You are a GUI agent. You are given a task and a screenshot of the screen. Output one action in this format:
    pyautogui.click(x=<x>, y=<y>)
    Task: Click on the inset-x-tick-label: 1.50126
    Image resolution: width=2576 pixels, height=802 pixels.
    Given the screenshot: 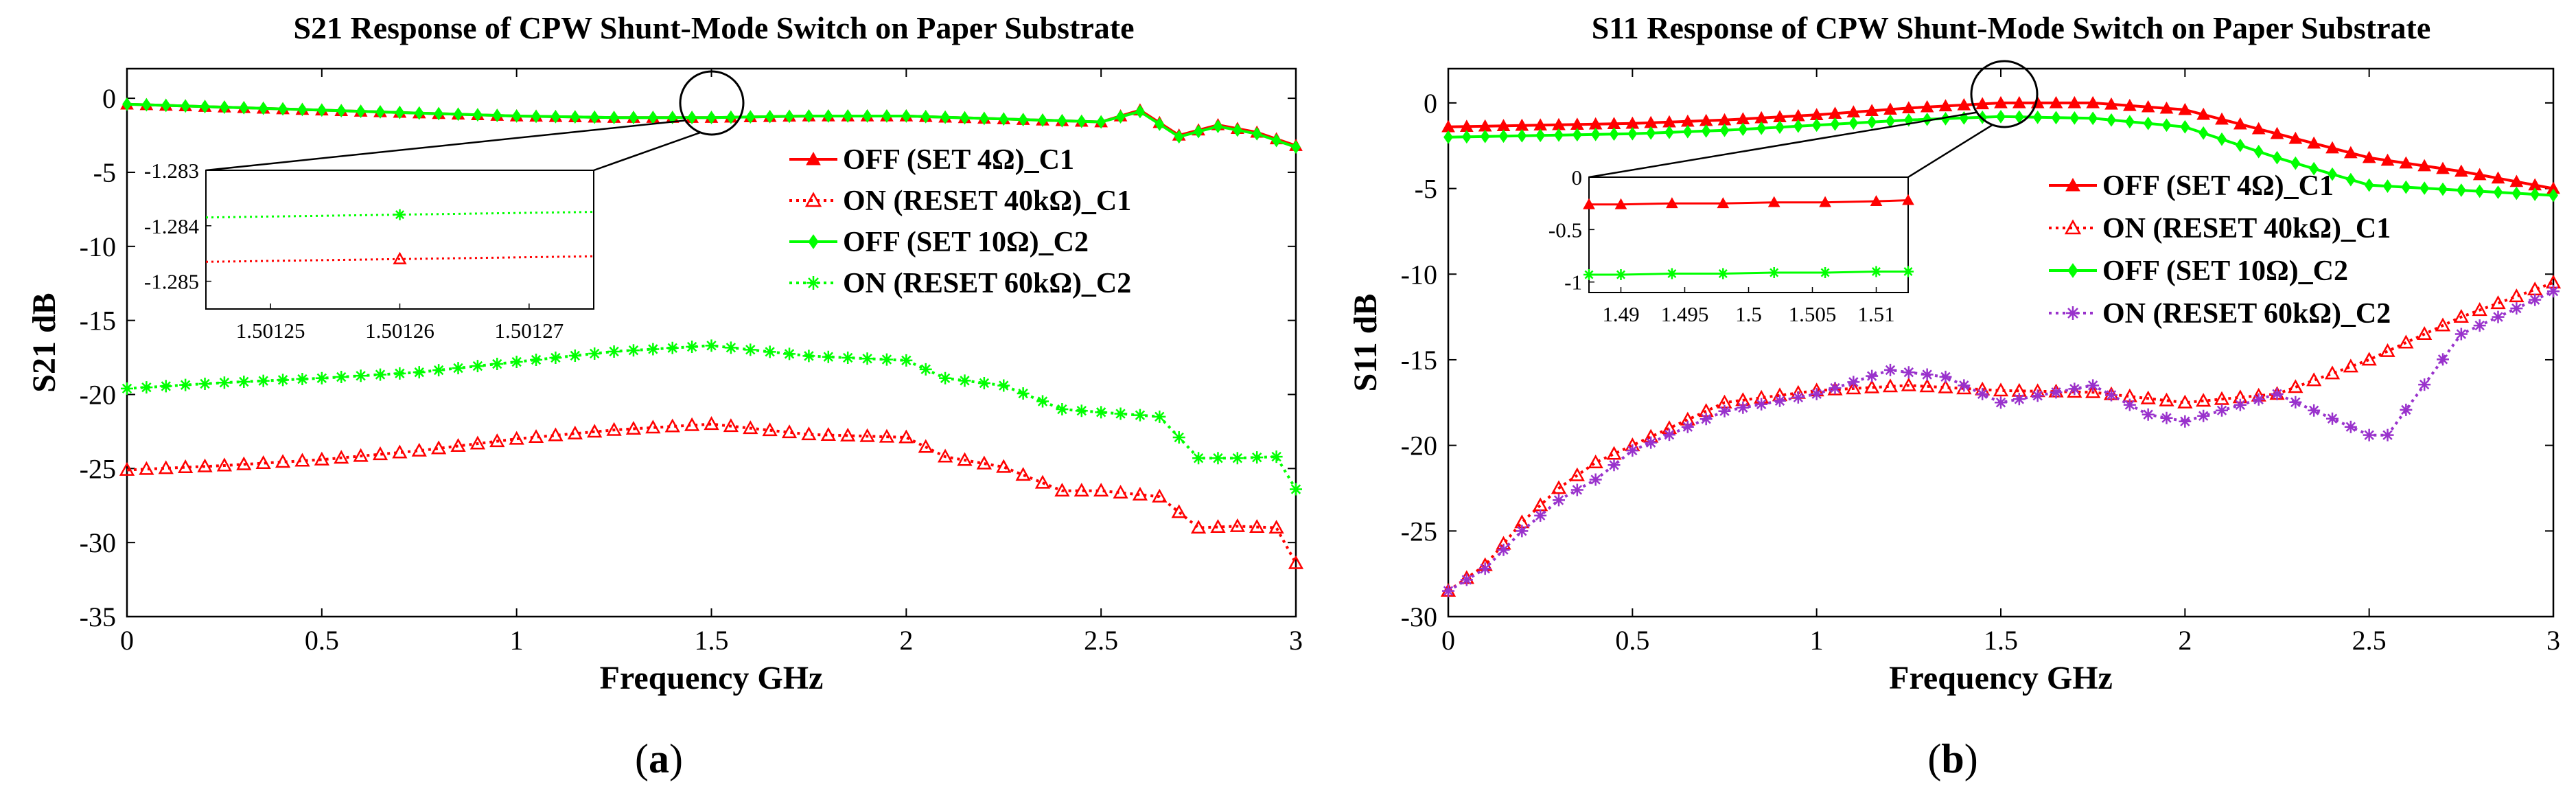 What is the action you would take?
    pyautogui.click(x=399, y=331)
    